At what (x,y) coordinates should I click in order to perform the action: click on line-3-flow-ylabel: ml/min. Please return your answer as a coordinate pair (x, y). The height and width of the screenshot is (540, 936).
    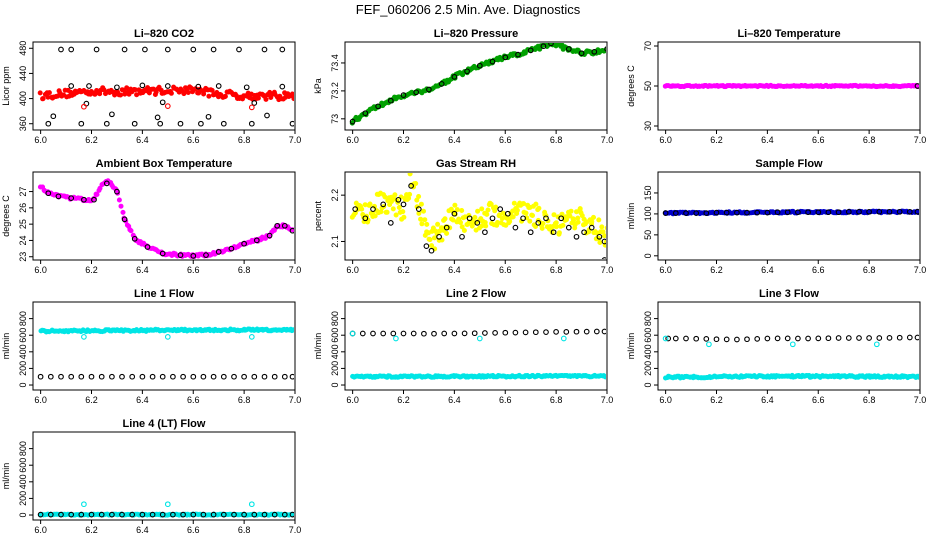
    Looking at the image, I should click on (631, 346).